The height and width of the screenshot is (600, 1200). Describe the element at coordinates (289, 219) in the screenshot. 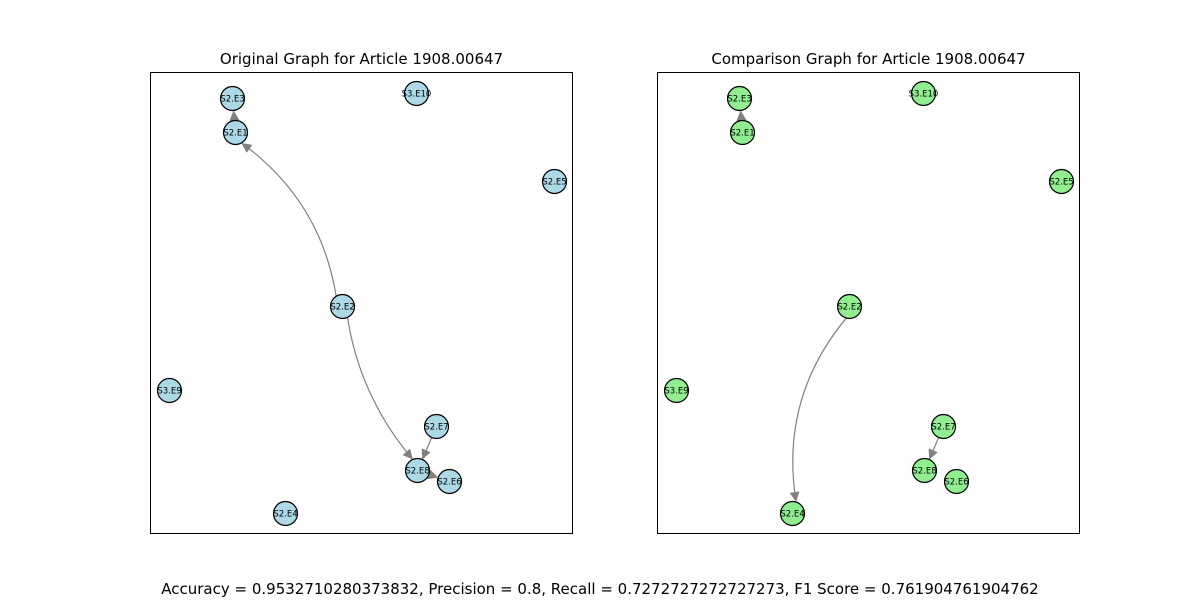

I see `edge-s2-e2-to-s2-e1` at that location.